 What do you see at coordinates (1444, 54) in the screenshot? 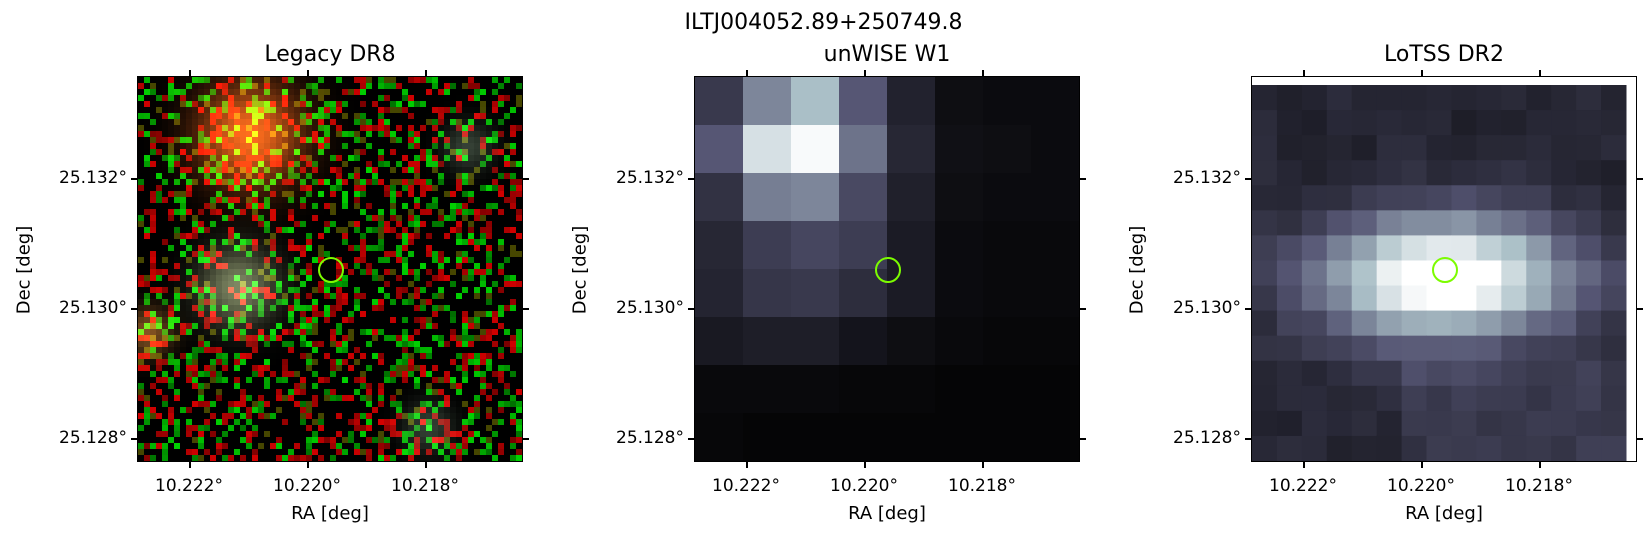
I see `panel-title-lotss: LoTSS DR2` at bounding box center [1444, 54].